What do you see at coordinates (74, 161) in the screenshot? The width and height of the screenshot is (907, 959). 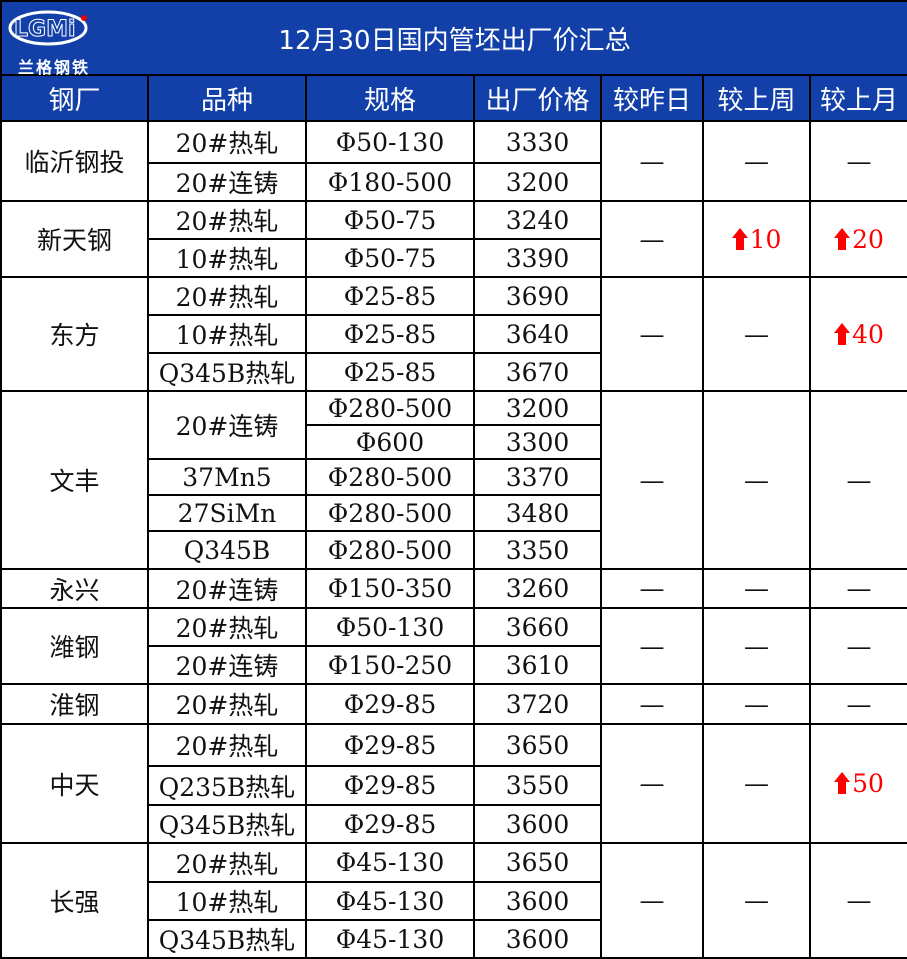 I see `mill-cell: 临沂钢投` at bounding box center [74, 161].